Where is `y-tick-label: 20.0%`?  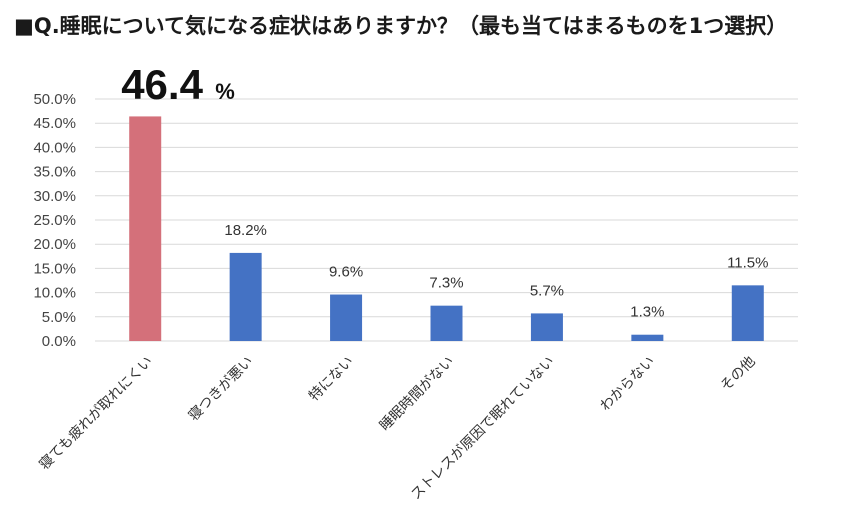 y-tick-label: 20.0% is located at coordinates (54, 244).